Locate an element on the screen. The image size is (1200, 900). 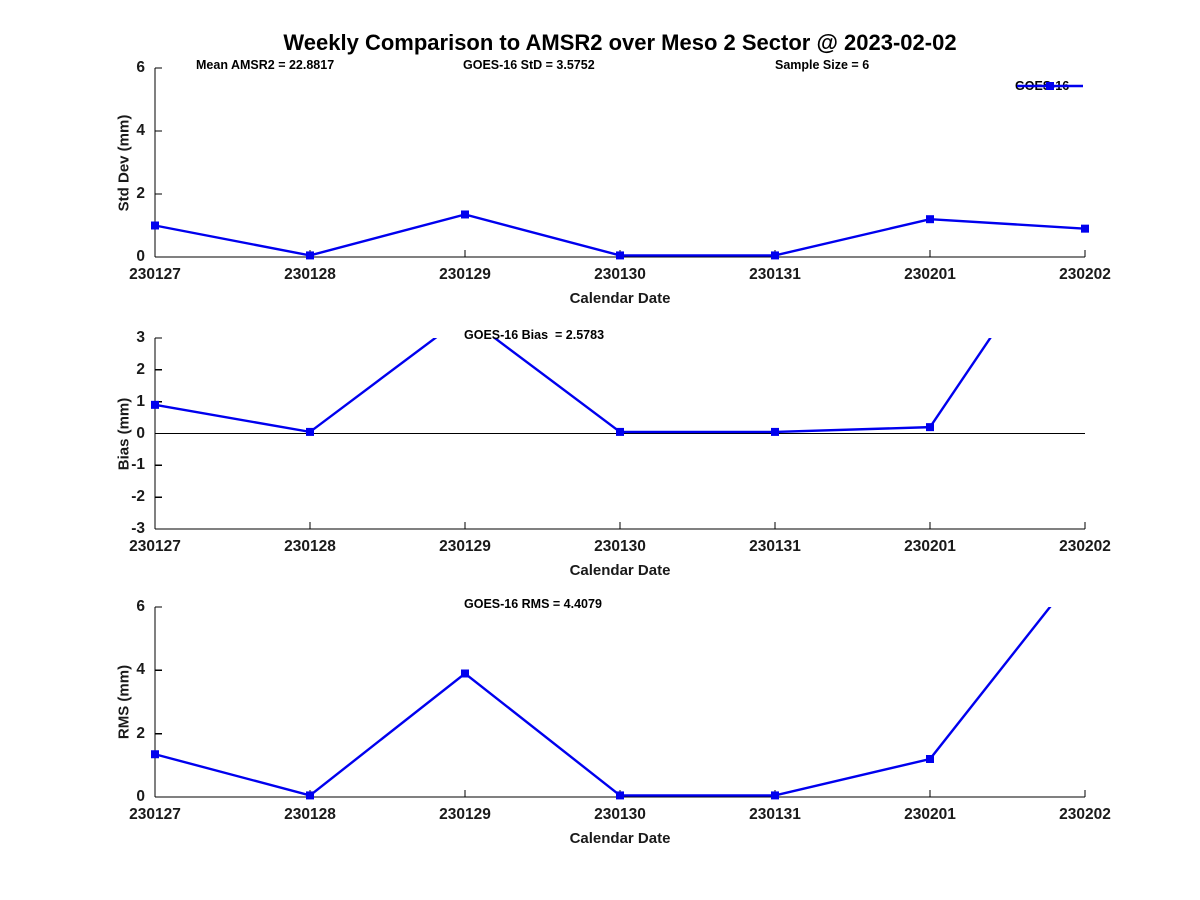
rms-xtick-label: 230129 is located at coordinates (465, 814).